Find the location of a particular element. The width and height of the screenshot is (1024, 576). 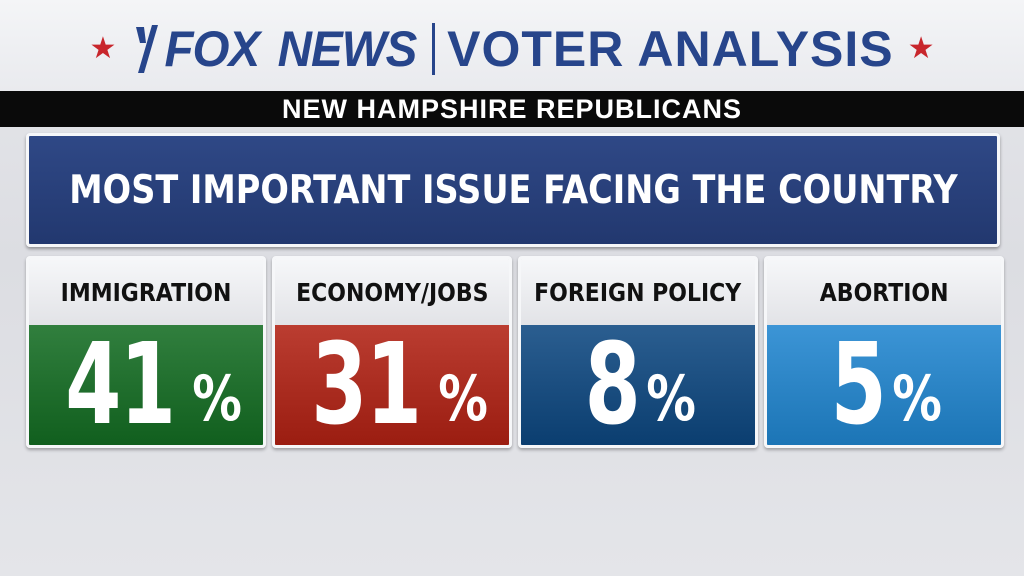

result-value-panel: 31 % is located at coordinates (392, 385).